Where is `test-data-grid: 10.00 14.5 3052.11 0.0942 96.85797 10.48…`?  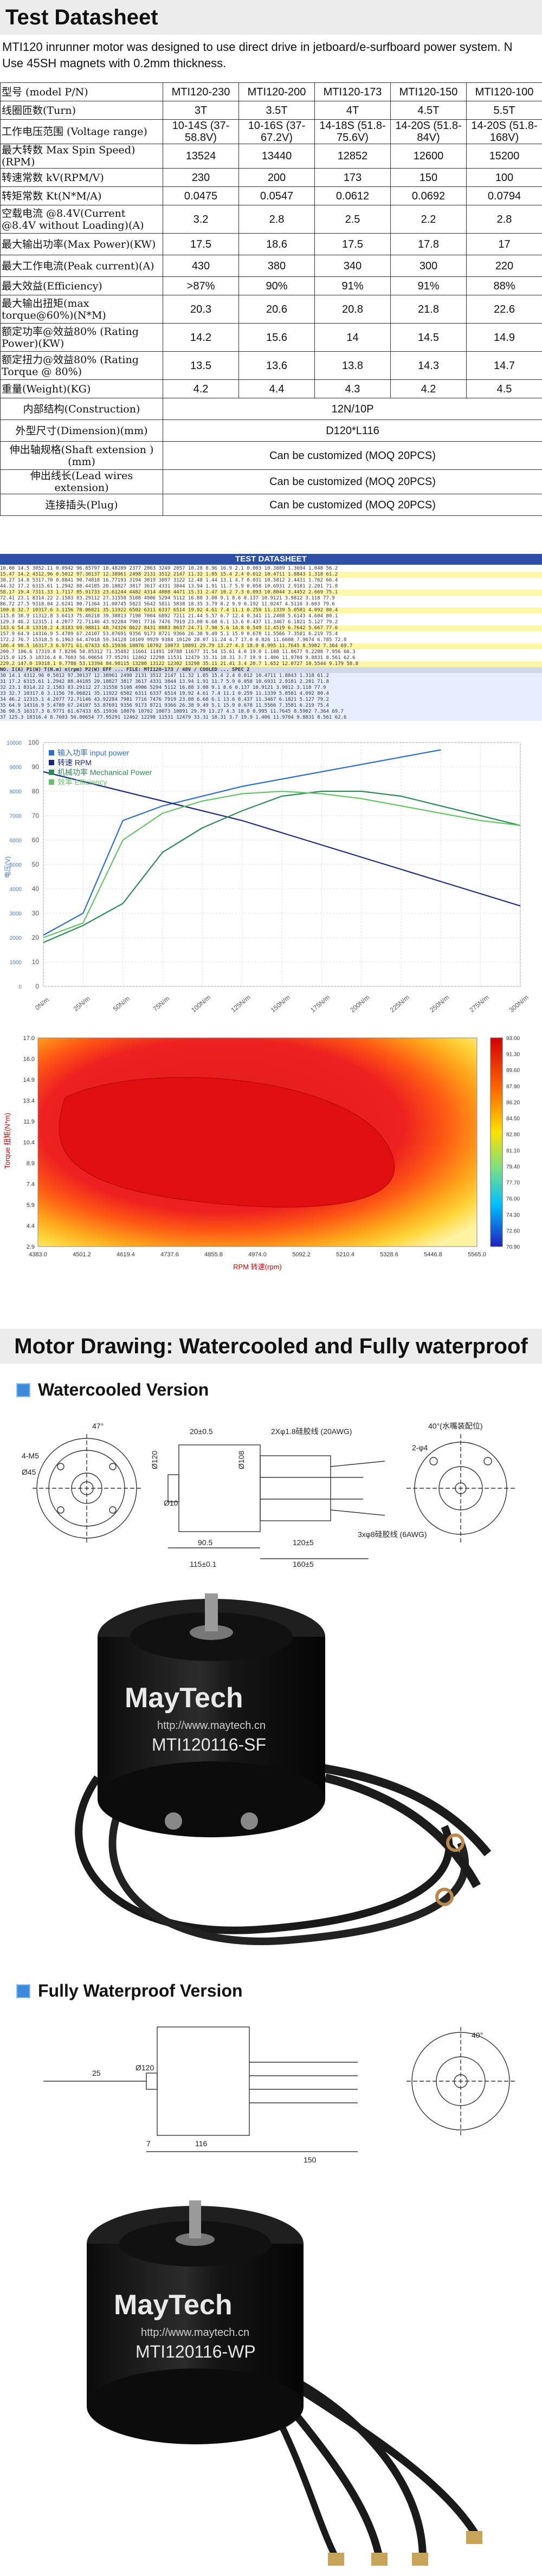 test-data-grid: 10.00 14.5 3052.11 0.0942 96.85797 10.48… is located at coordinates (271, 647).